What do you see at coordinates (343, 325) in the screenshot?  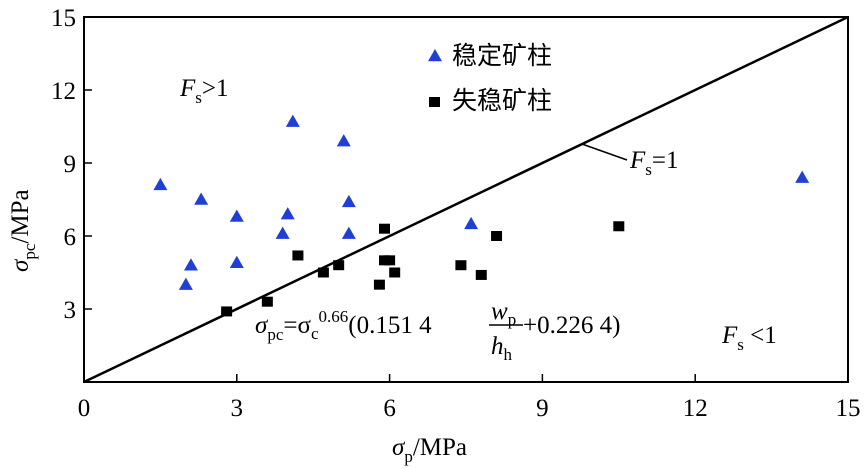 I see `formula-left: σpc=σc0.66(0.151 4` at bounding box center [343, 325].